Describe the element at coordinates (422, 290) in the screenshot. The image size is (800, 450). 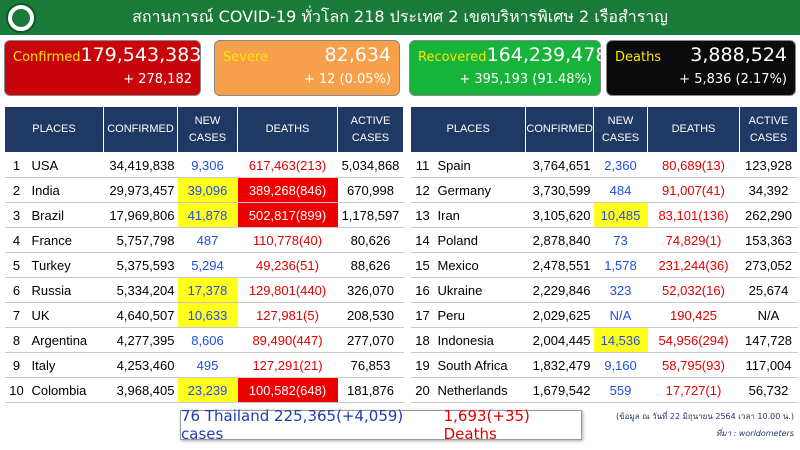
I see `row-rank: 16` at that location.